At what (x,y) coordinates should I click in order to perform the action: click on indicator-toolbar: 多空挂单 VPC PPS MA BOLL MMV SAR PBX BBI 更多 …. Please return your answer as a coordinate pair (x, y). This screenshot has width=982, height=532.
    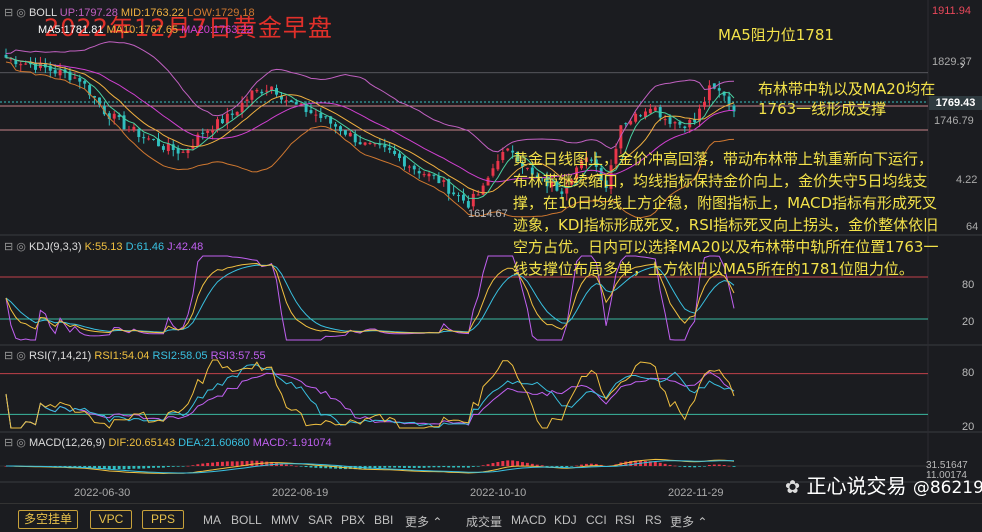
    Looking at the image, I should click on (491, 517).